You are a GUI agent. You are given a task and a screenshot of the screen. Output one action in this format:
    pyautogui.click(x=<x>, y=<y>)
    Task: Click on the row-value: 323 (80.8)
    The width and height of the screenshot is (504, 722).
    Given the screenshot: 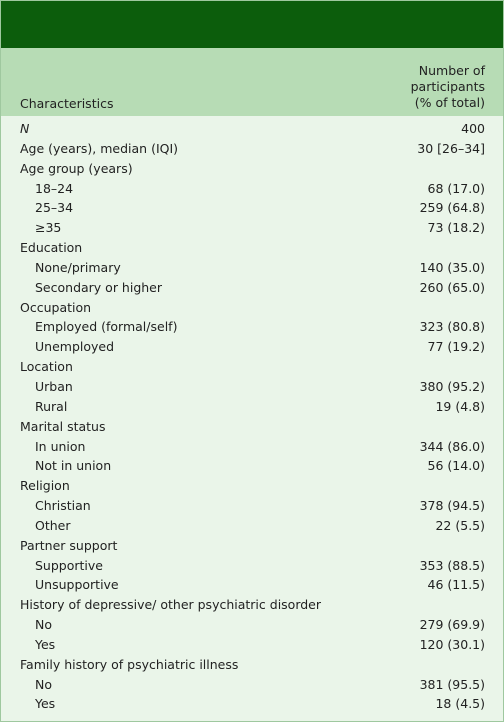 What is the action you would take?
    pyautogui.click(x=452, y=327)
    